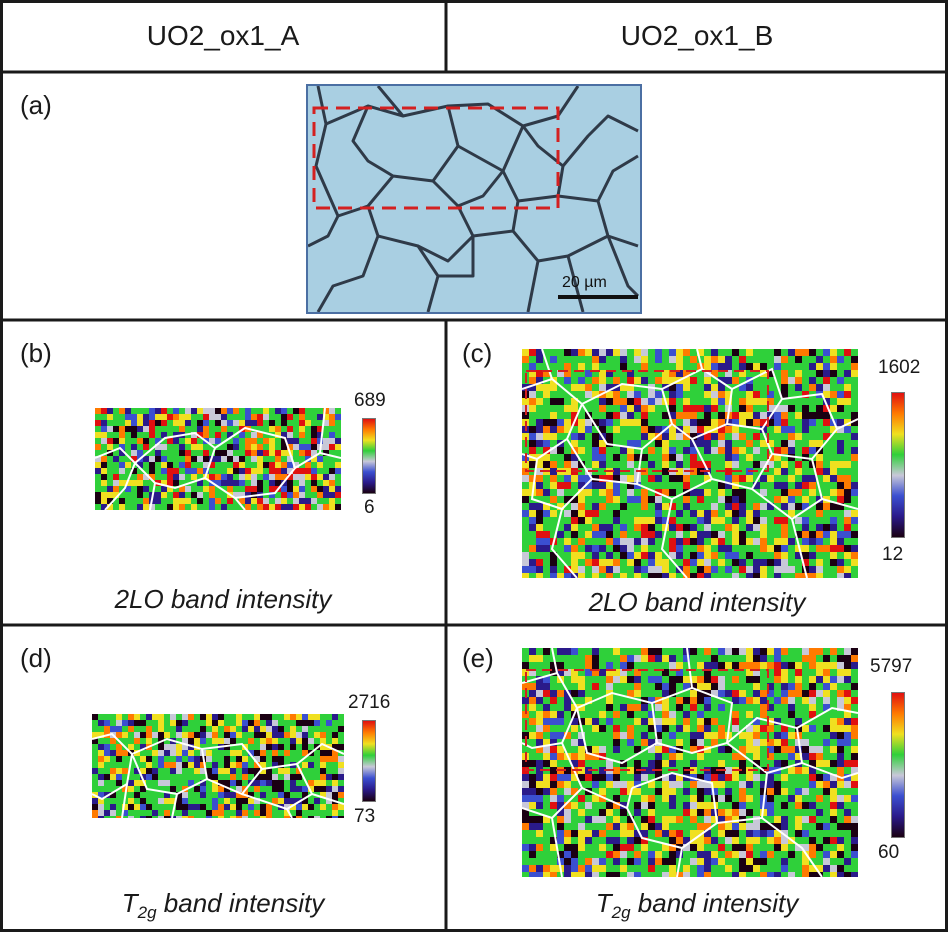 Image resolution: width=948 pixels, height=932 pixels. What do you see at coordinates (647, 720) in the screenshot?
I see `selection-box` at bounding box center [647, 720].